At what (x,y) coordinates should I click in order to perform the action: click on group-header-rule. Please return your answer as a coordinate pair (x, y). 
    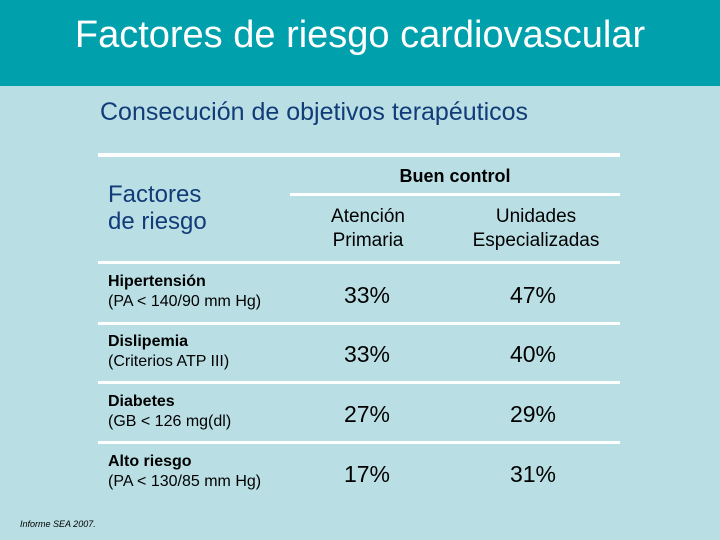
    Looking at the image, I should click on (455, 194).